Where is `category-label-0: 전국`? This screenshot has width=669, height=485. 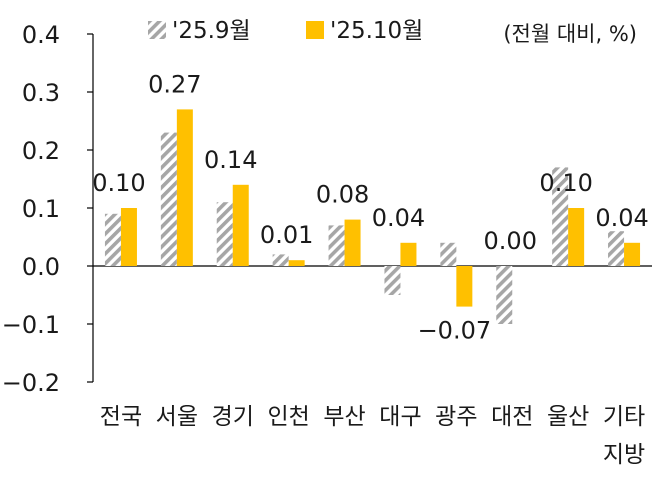 category-label-0: 전국 is located at coordinates (121, 417).